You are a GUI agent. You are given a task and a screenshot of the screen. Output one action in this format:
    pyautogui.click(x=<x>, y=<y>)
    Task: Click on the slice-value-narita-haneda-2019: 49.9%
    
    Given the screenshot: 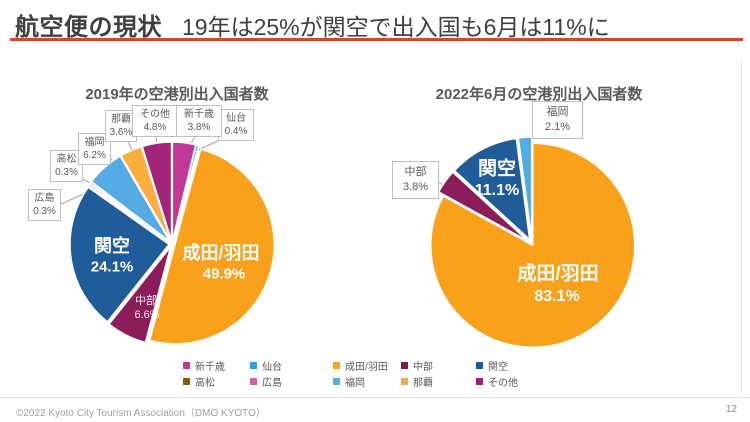 What is the action you would take?
    pyautogui.click(x=224, y=274)
    